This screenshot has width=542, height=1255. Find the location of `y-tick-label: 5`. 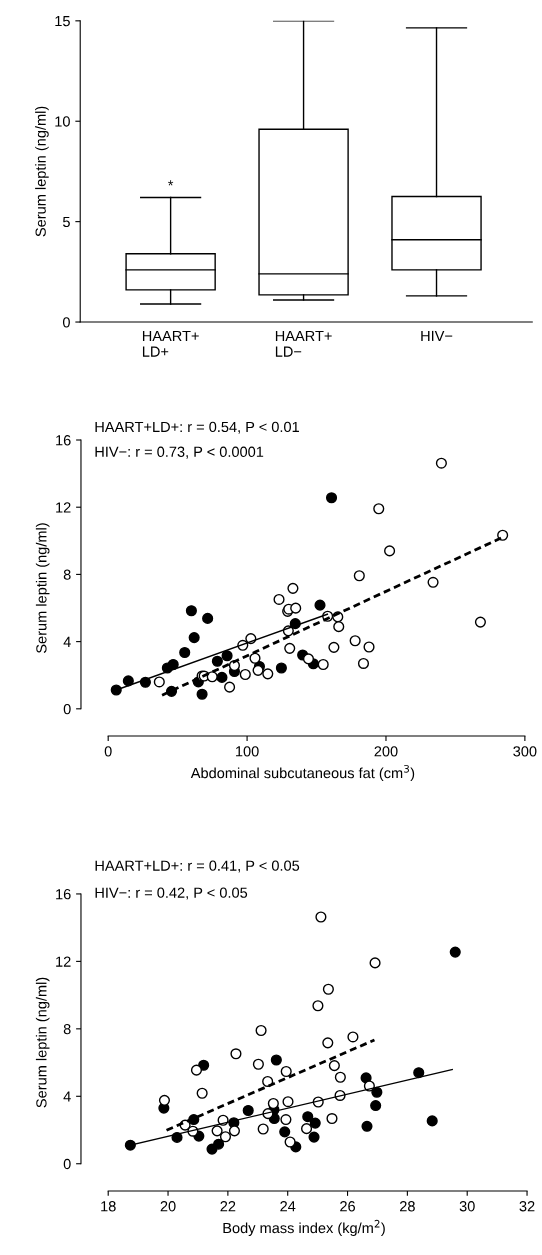

y-tick-label: 5 is located at coordinates (66, 222).